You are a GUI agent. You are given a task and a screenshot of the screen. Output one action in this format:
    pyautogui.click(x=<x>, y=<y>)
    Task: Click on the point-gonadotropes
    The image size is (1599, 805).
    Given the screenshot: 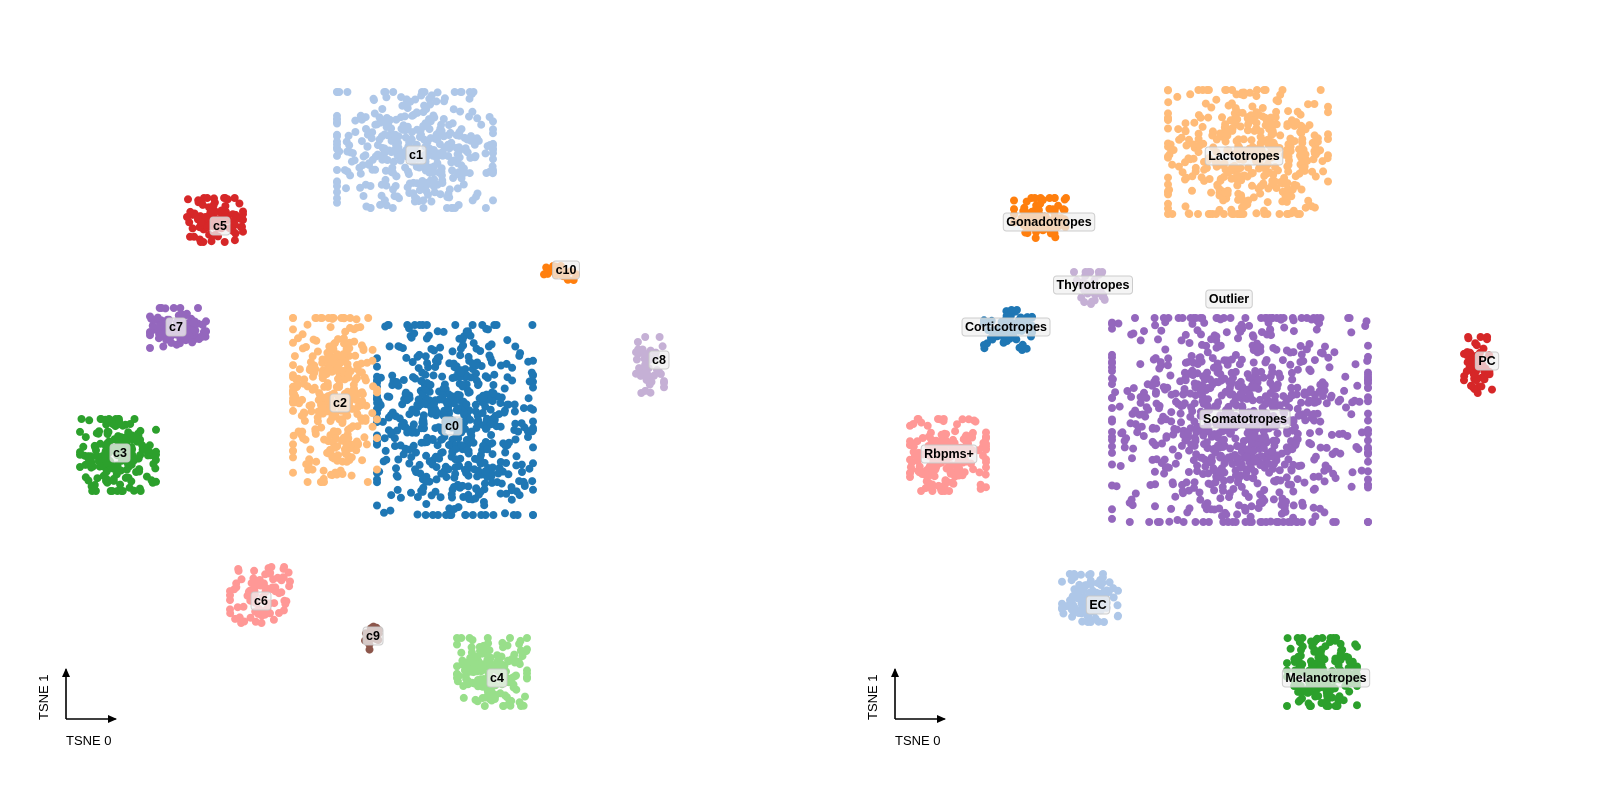 What is the action you would take?
    pyautogui.click(x=1014, y=209)
    